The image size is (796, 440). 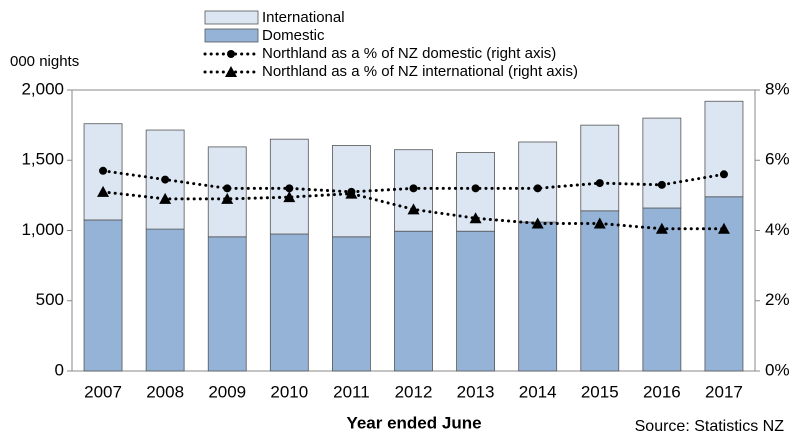 I want to click on y-tick-label: 0, so click(x=59, y=369).